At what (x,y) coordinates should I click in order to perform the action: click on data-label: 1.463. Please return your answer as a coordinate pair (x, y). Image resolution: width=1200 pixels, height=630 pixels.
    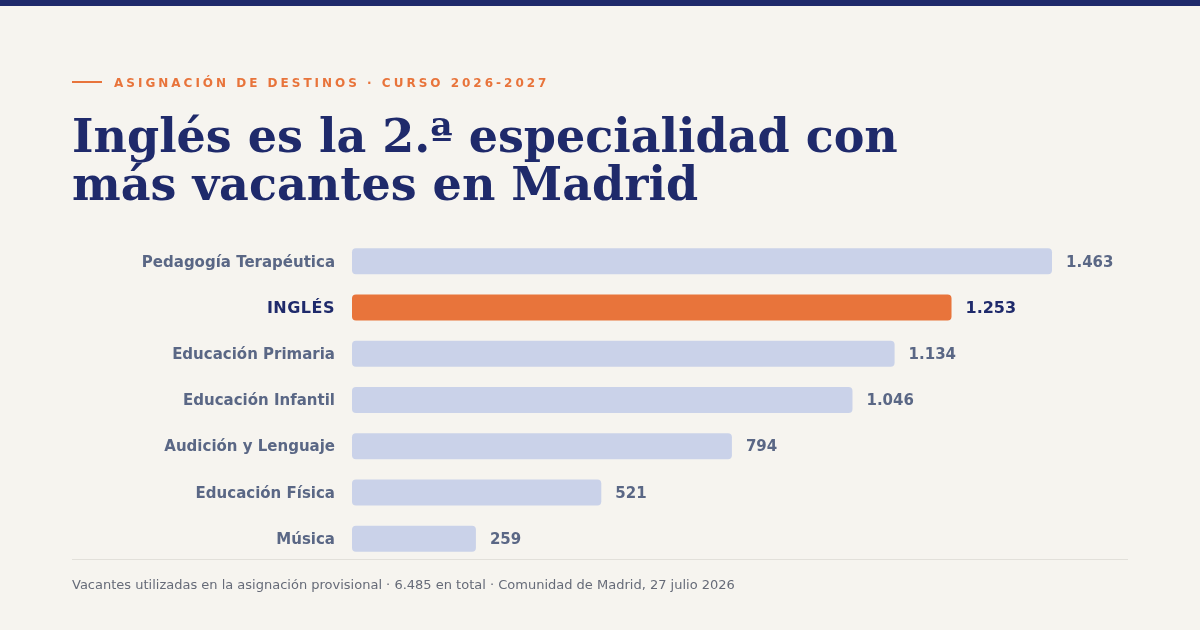
    Looking at the image, I should click on (1090, 261).